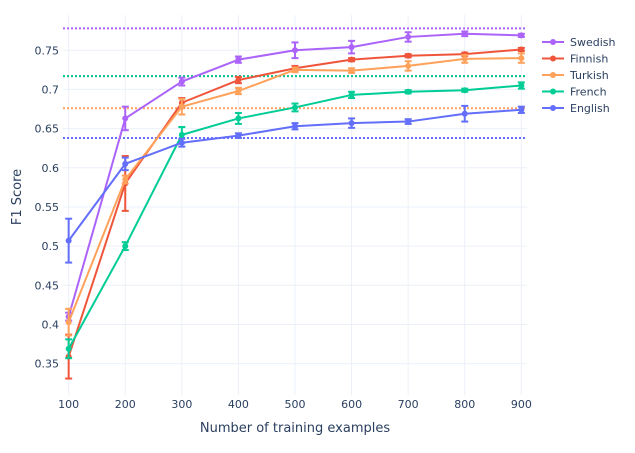 The height and width of the screenshot is (453, 635). I want to click on legend-item-swedish: Swedish, so click(579, 42).